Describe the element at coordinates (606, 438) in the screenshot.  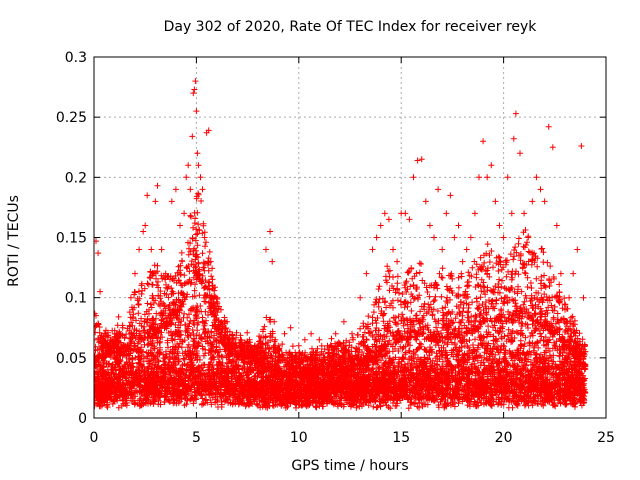
I see `x-tick-label: 25` at that location.